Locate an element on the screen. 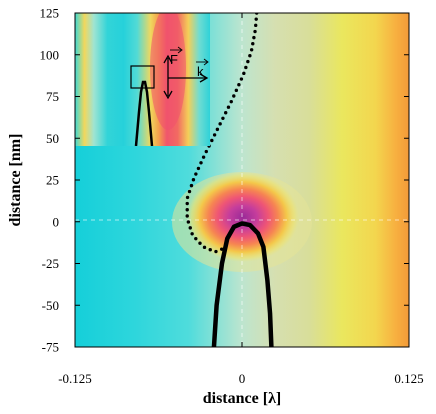 This screenshot has width=436, height=414. dotted-trajectory is located at coordinates (222, 133).